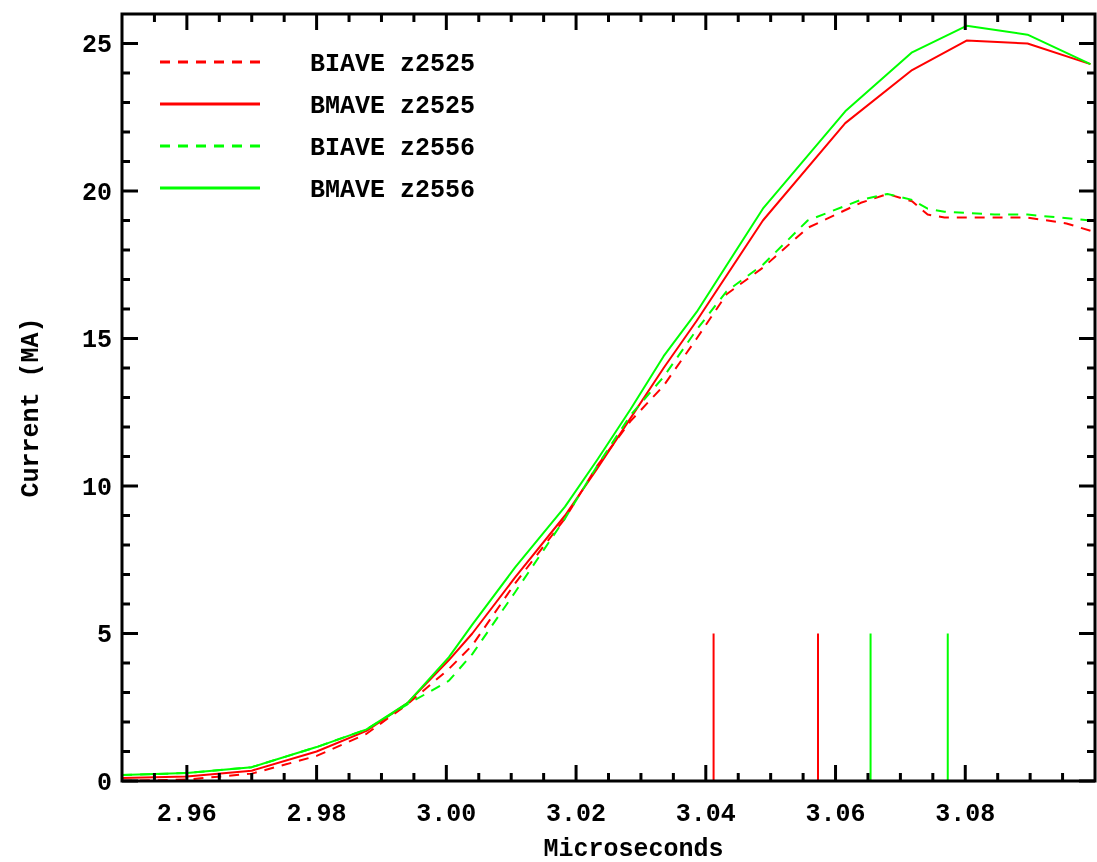  What do you see at coordinates (31, 407) in the screenshot?
I see `y-axis-title: Current (MA)` at bounding box center [31, 407].